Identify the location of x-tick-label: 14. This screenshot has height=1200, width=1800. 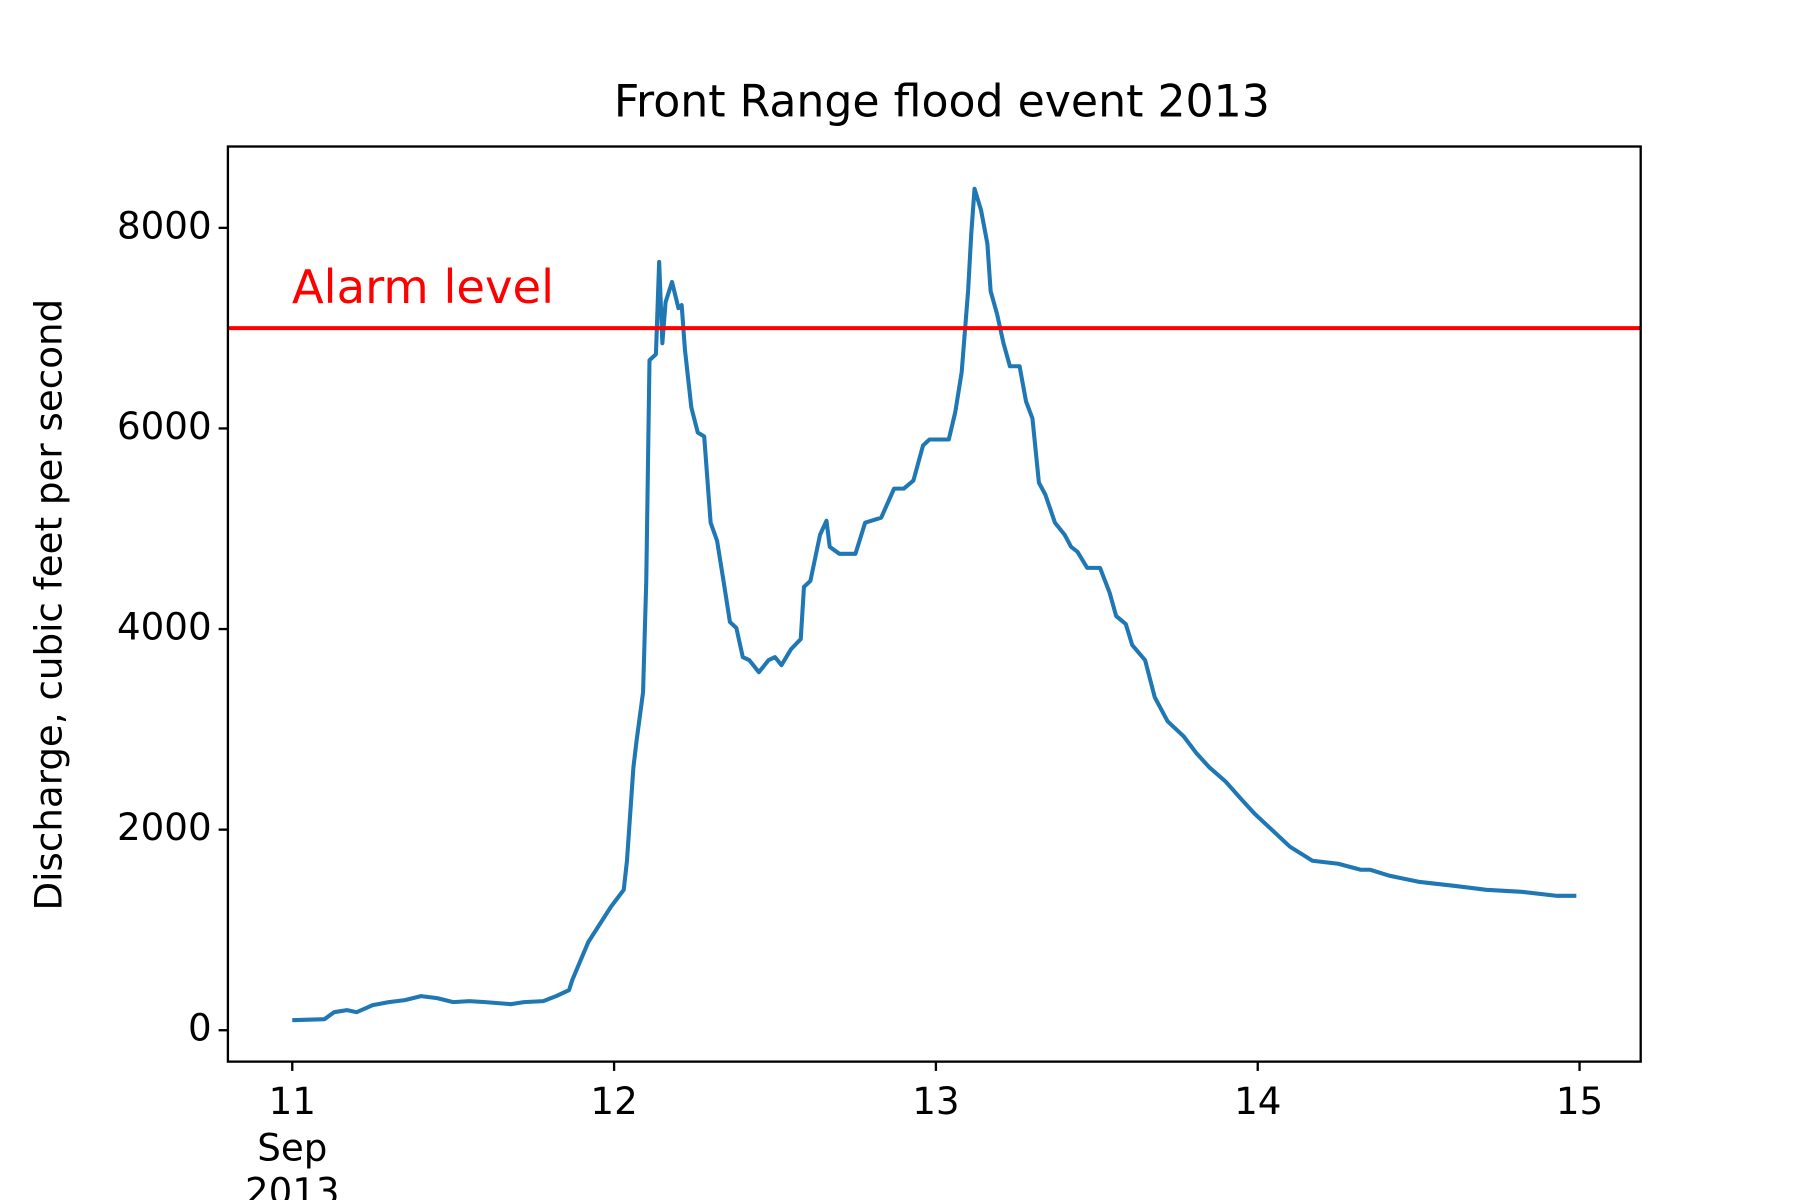
(1257, 1101).